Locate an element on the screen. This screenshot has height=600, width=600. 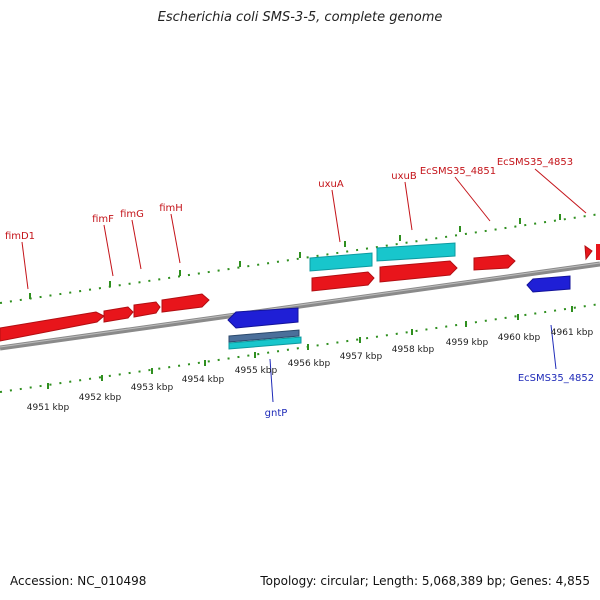
gene-gntP-arrow is located at coordinates (263, 318).